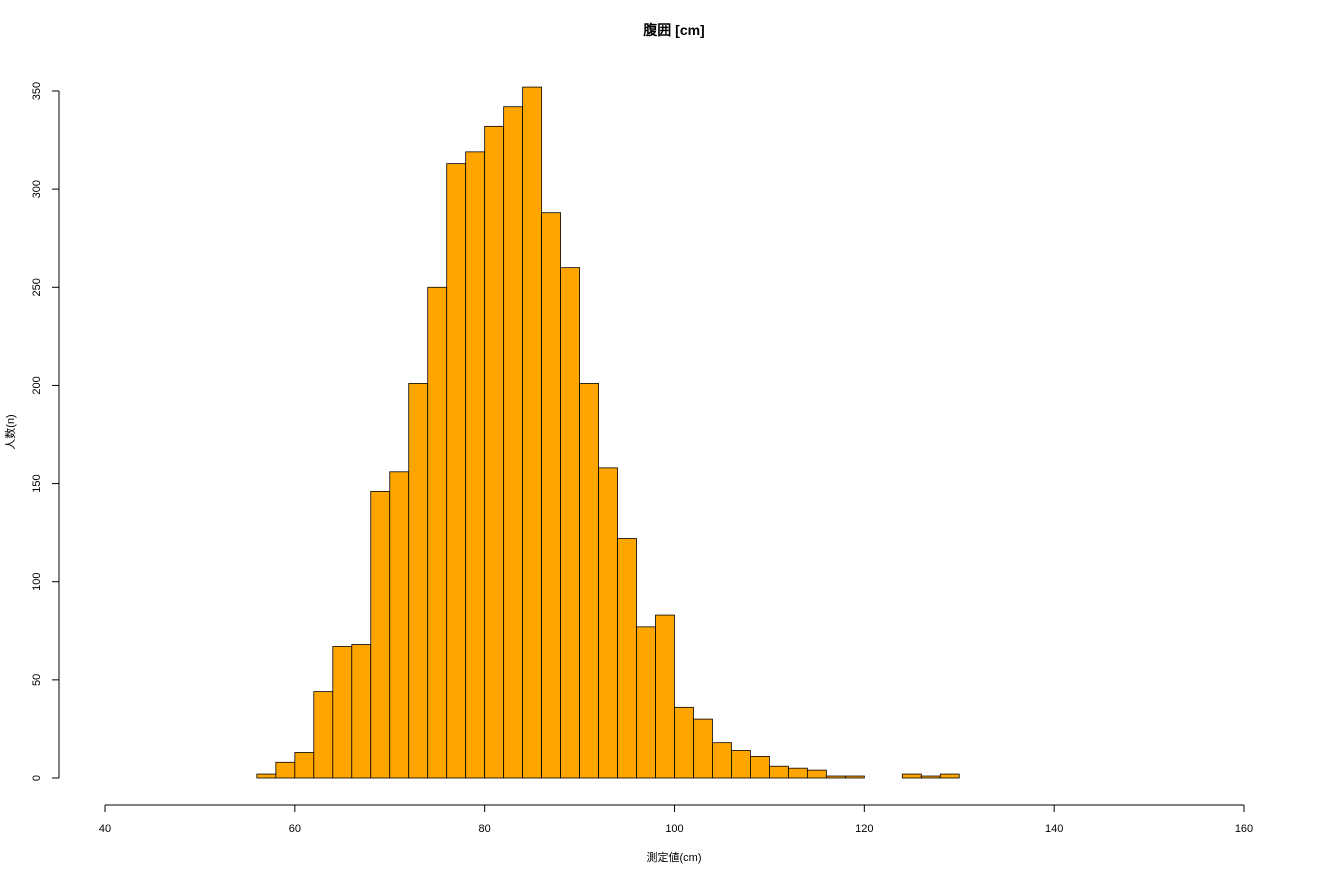 The image size is (1320, 880). What do you see at coordinates (37, 680) in the screenshot?
I see `y-tick-label-50: 50` at bounding box center [37, 680].